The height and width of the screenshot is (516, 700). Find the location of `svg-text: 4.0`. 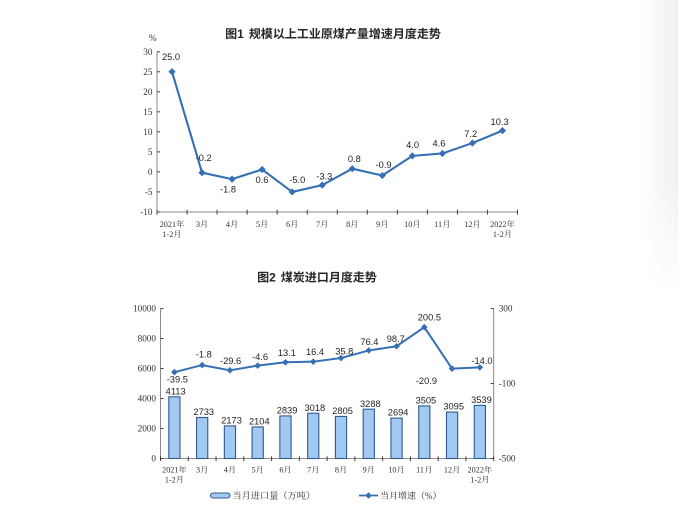

svg-text: 4.0 is located at coordinates (412, 145).